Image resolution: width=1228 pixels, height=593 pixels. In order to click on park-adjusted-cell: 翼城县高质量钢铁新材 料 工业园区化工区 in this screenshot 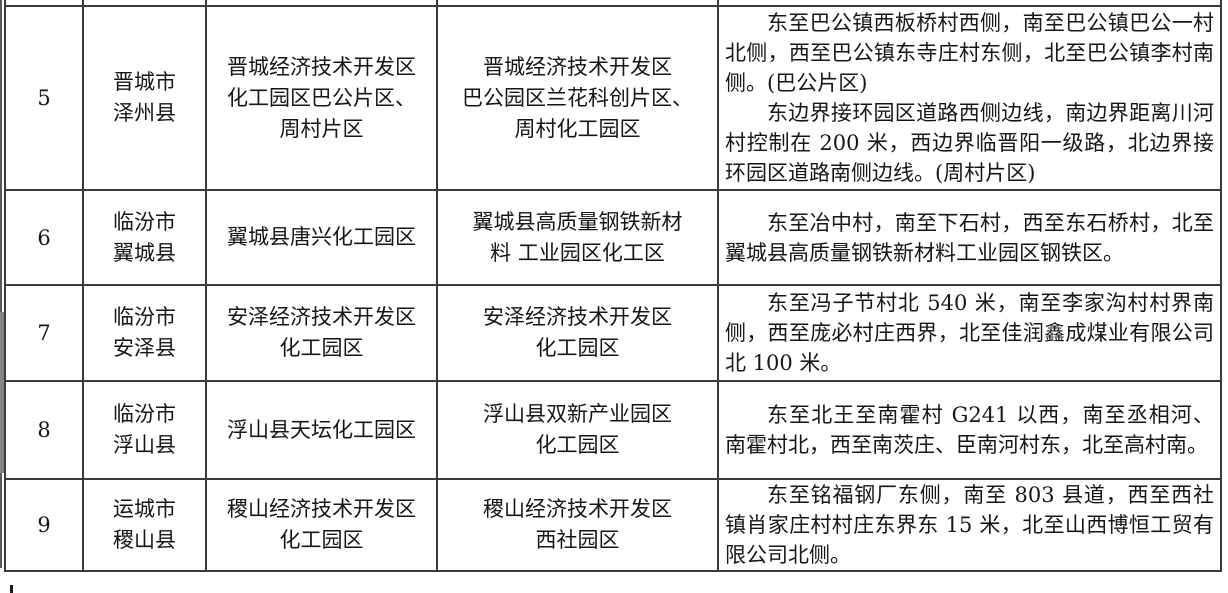, I will do `click(577, 237)`.